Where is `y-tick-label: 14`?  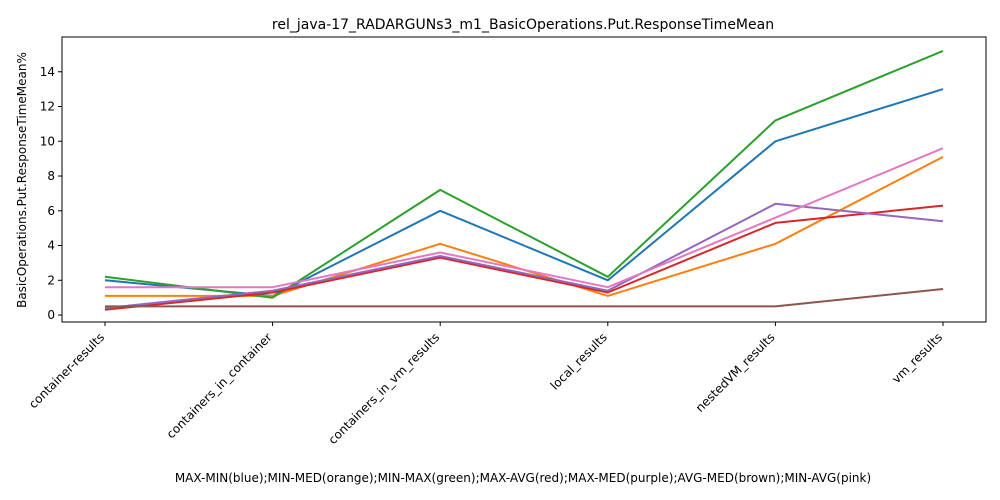
y-tick-label: 14 is located at coordinates (47, 72).